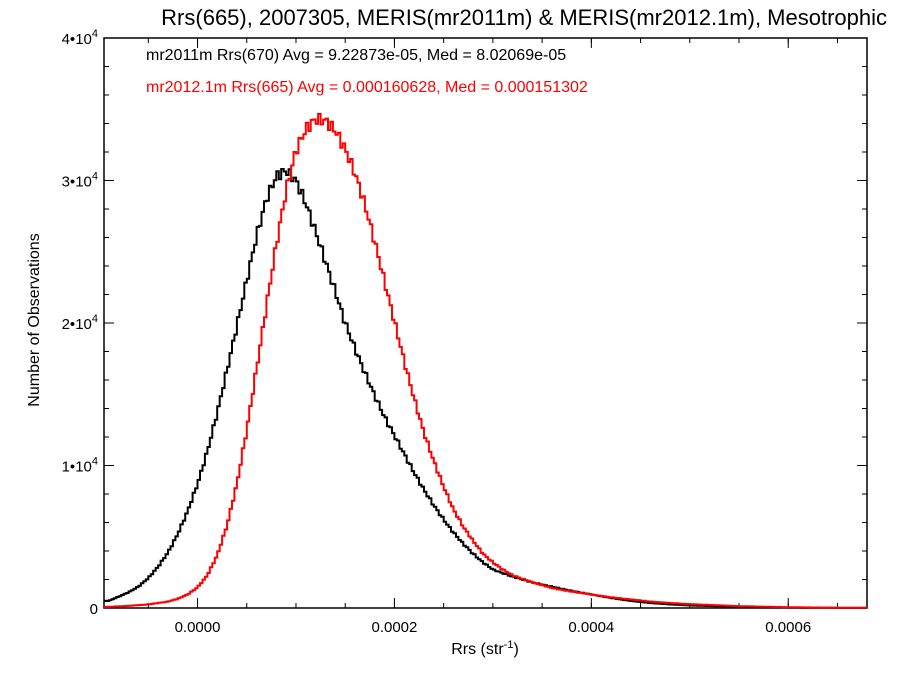 Image resolution: width=900 pixels, height=675 pixels. I want to click on y-tick-label: 0, so click(94, 609).